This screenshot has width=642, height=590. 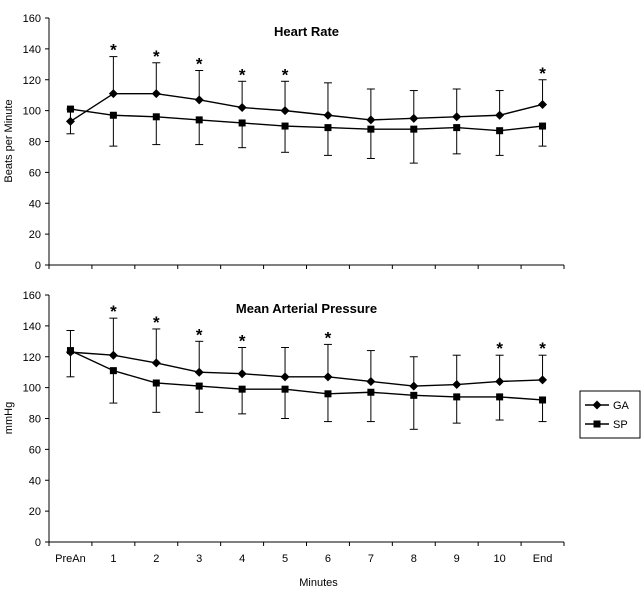 I want to click on legend: GA SP, so click(x=610, y=414).